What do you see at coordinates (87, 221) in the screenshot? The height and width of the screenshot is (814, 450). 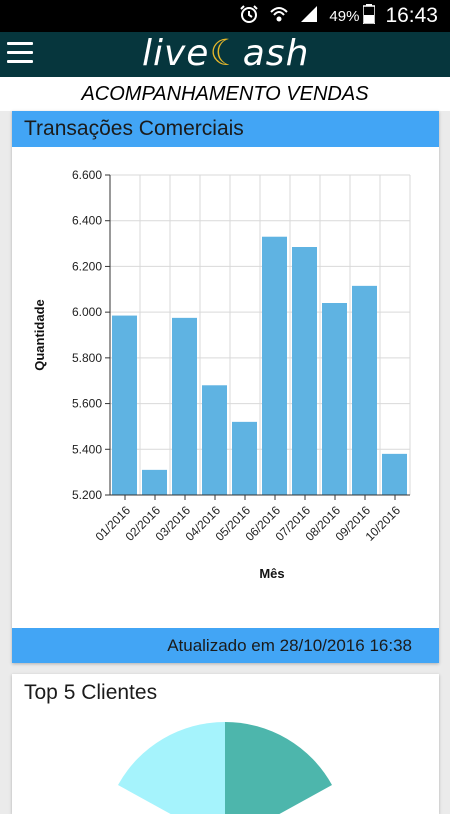 I see `y-tick-label: 6.400` at bounding box center [87, 221].